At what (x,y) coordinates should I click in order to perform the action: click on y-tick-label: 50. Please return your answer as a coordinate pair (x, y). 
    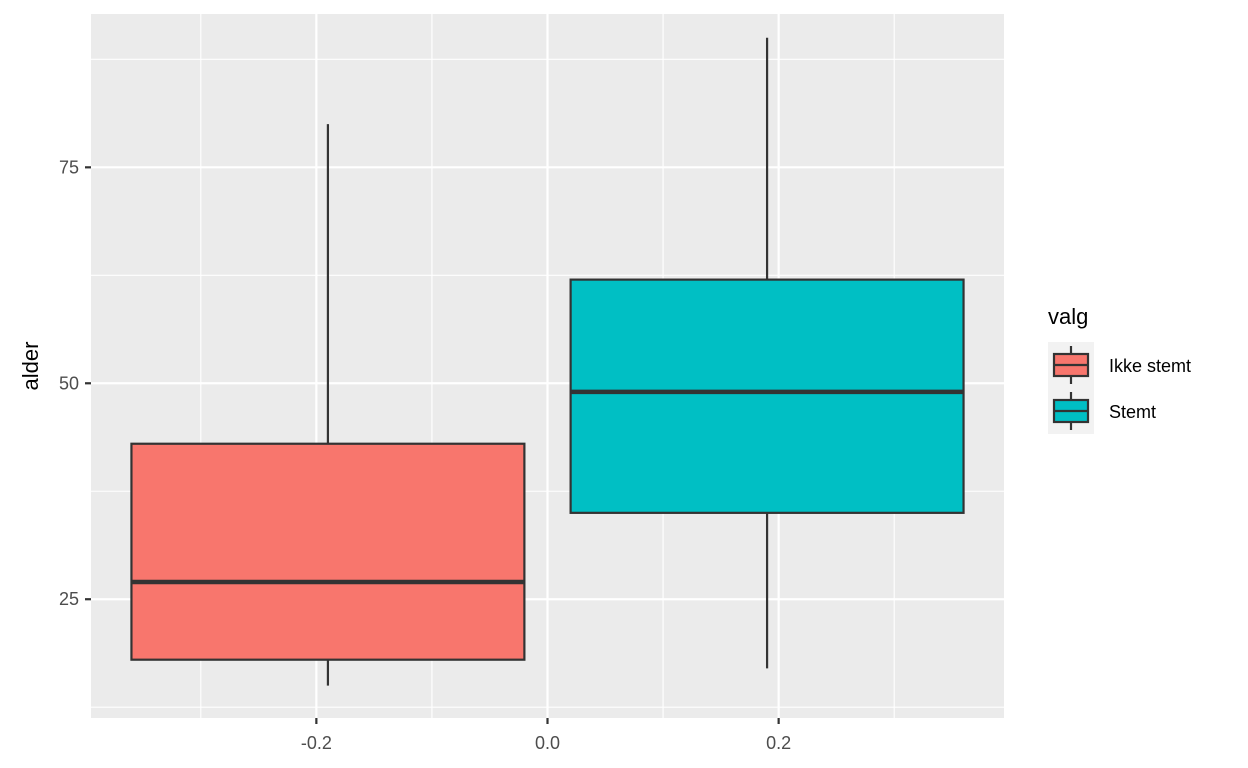
    Looking at the image, I should click on (69, 383).